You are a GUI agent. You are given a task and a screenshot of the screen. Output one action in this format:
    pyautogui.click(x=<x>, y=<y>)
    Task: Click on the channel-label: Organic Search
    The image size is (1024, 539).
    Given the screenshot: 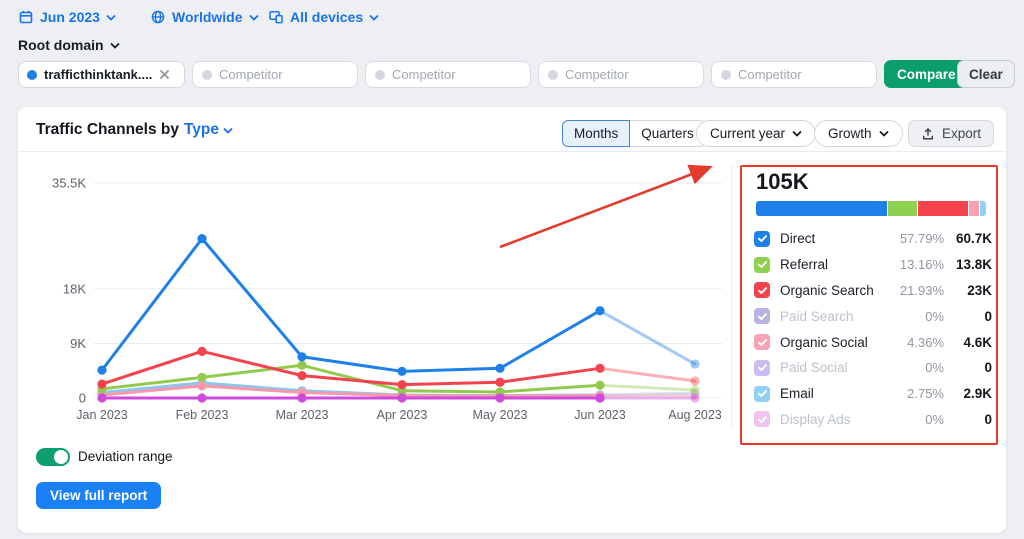 What is the action you would take?
    pyautogui.click(x=827, y=290)
    